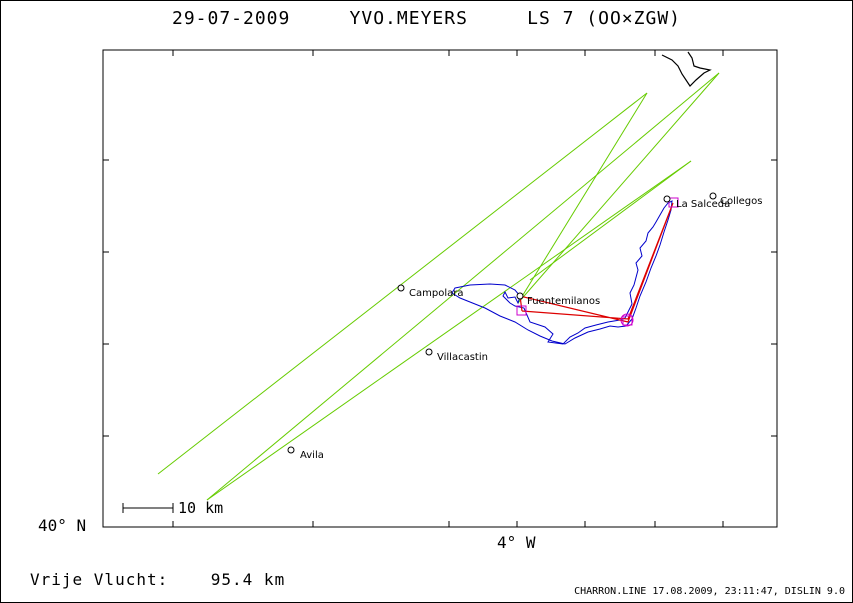  Describe the element at coordinates (436, 293) in the screenshot. I see `town-label-campolara: Campolara` at that location.